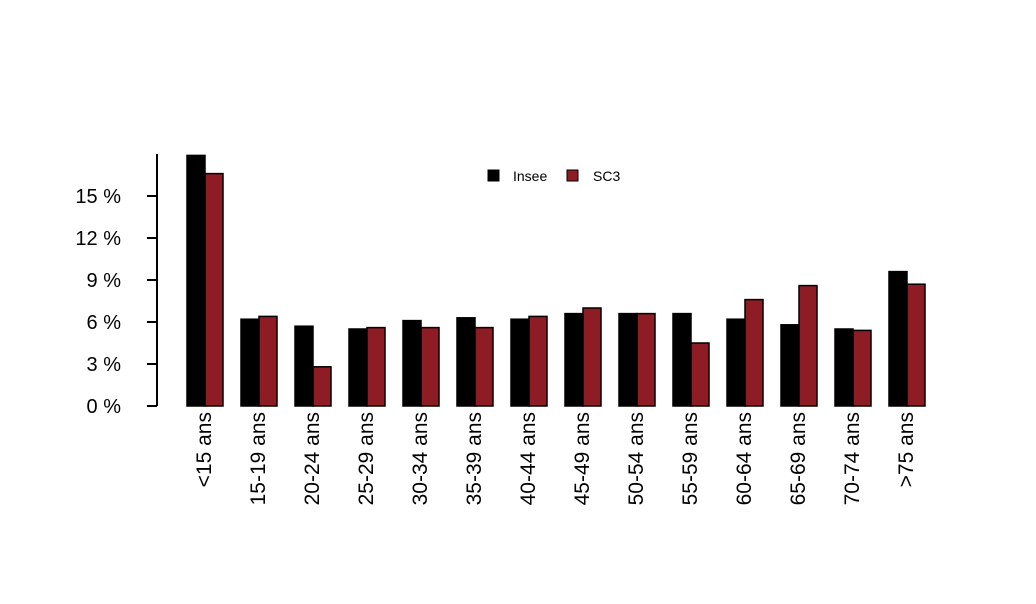 This screenshot has height=604, width=1036. What do you see at coordinates (528, 458) in the screenshot?
I see `x-tick-label: 40-44 ans` at bounding box center [528, 458].